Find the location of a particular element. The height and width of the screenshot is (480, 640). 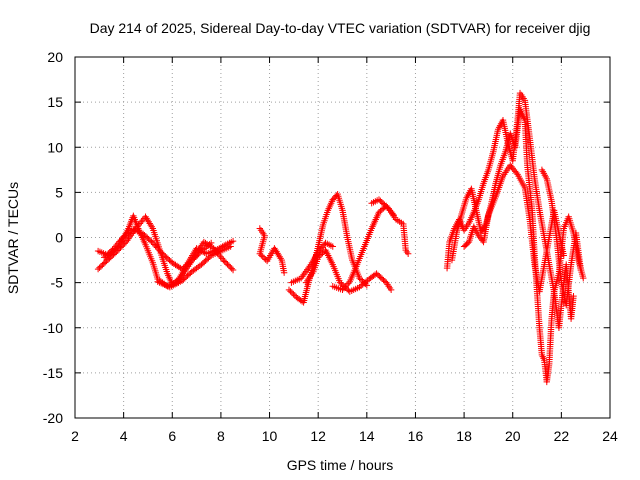

y-tick-label: 20 is located at coordinates (55, 57).